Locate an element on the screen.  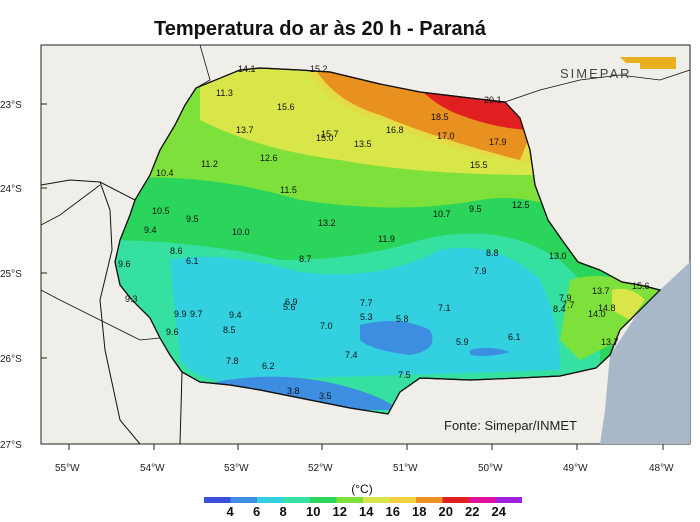
station-value: 8.8 is located at coordinates (492, 253).